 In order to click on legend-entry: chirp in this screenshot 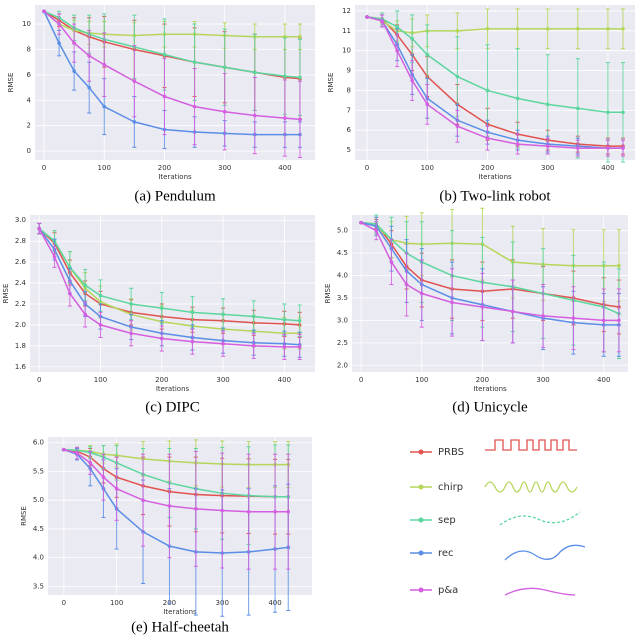, I will do `click(494, 487)`.